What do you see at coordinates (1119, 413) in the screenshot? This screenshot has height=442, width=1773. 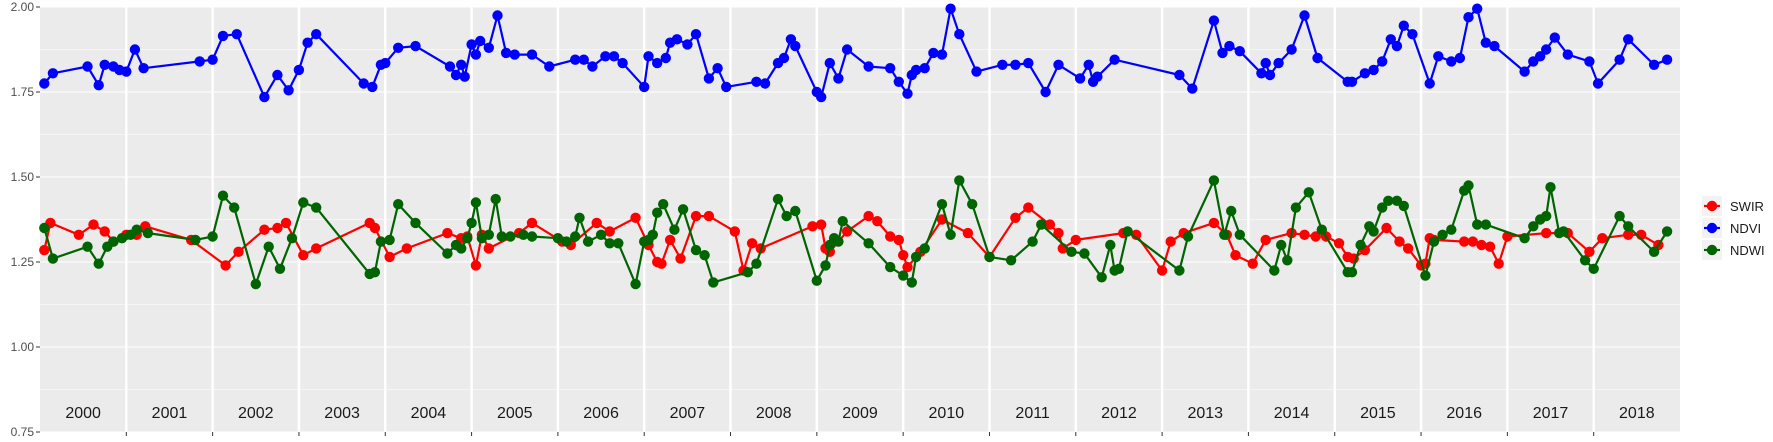 I see `year-label: 2012` at bounding box center [1119, 413].